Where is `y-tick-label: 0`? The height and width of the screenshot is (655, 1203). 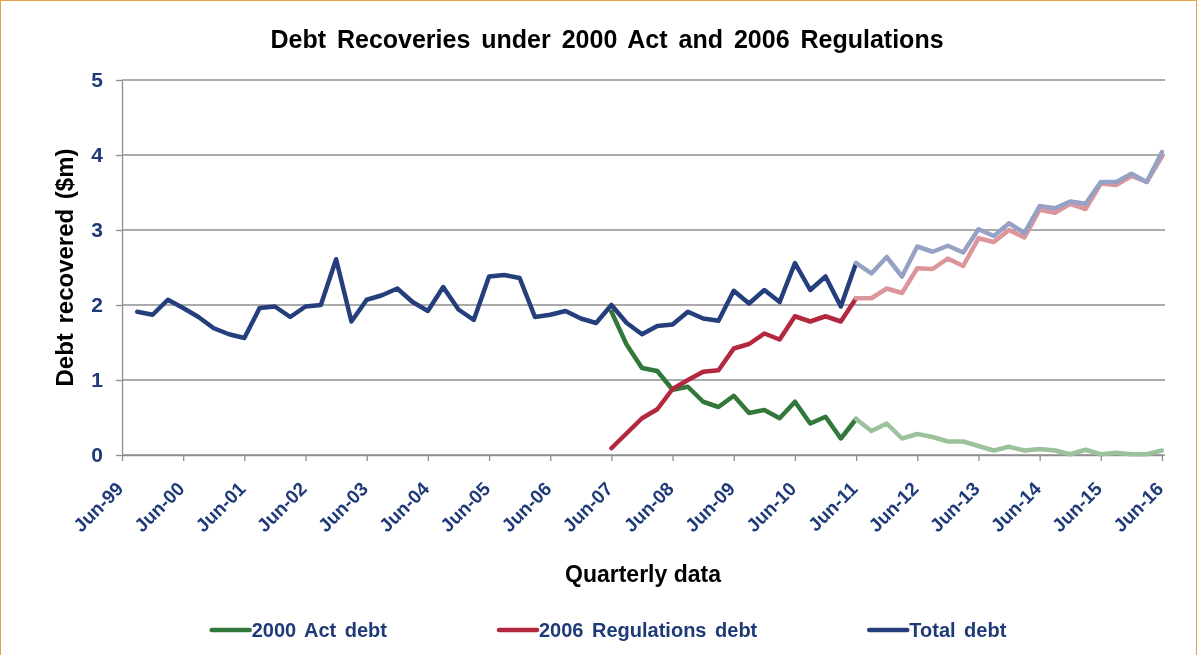 y-tick-label: 0 is located at coordinates (97, 455).